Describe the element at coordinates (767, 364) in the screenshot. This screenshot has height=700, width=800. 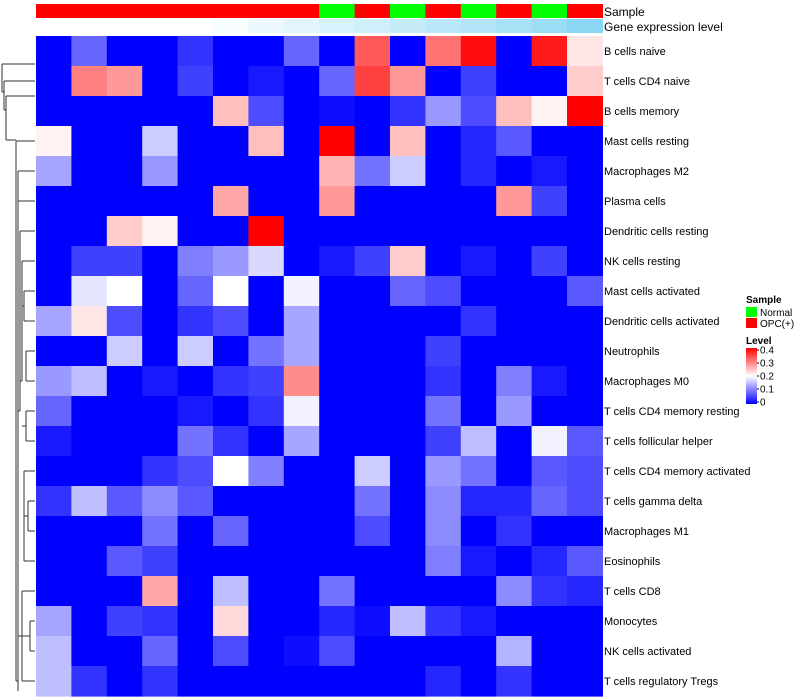
I see `level-tick-label: 0.3` at that location.